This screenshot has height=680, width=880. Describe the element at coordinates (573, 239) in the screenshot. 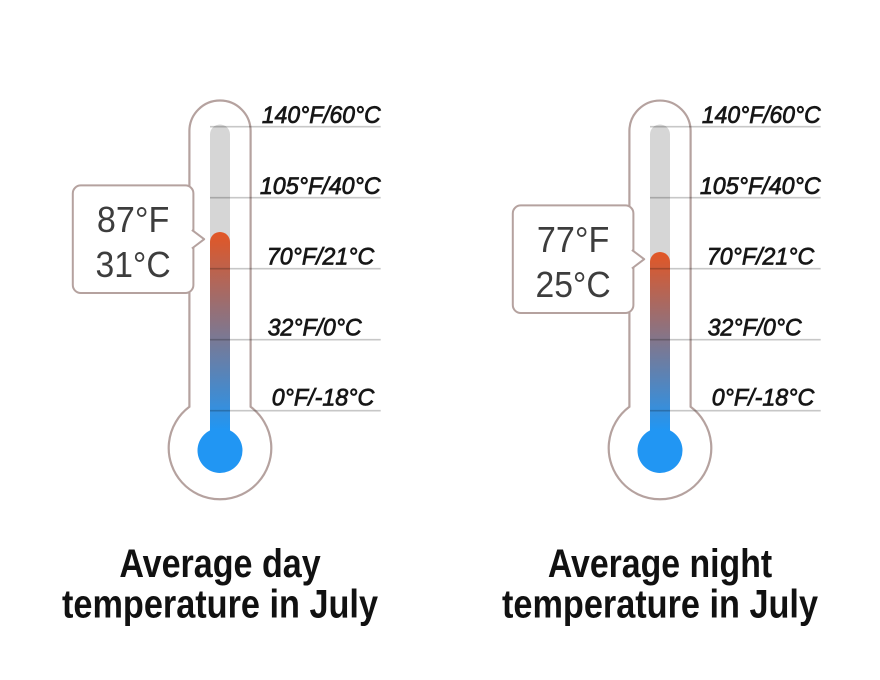

I see `svg-text: 77°F` at that location.